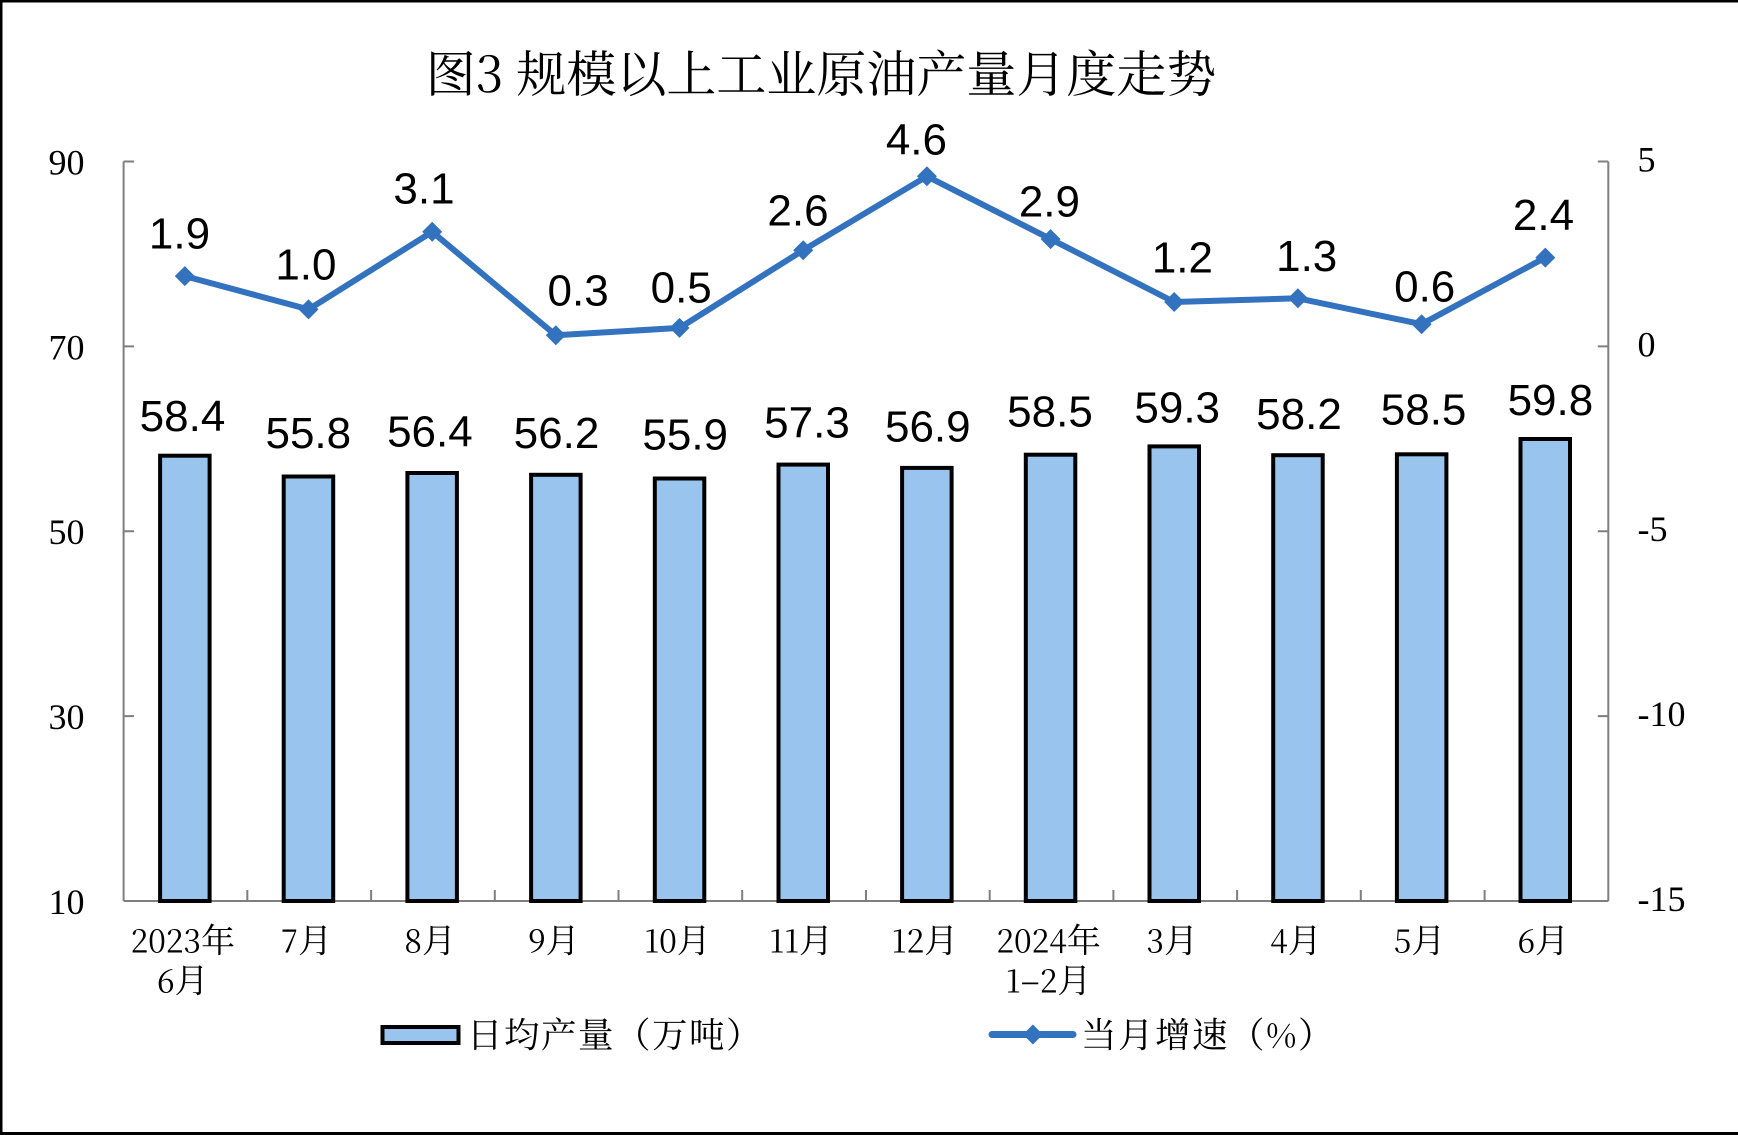 This screenshot has height=1135, width=1738. Describe the element at coordinates (1424, 286) in the screenshot. I see `svg-text: 0.6` at that location.